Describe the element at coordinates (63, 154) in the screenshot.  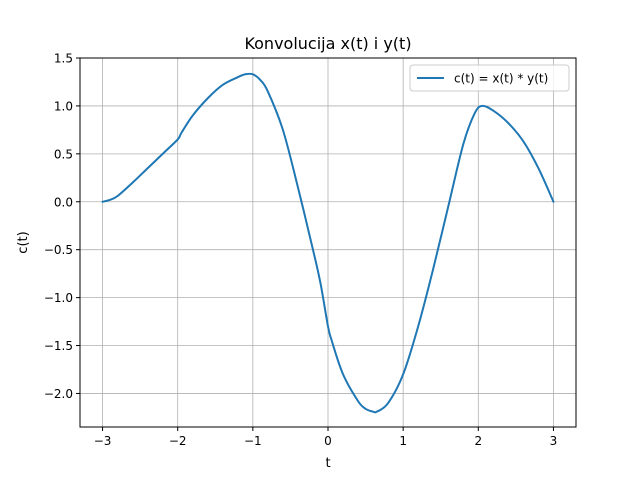
I see `y-tick-label: 0.5` at that location.